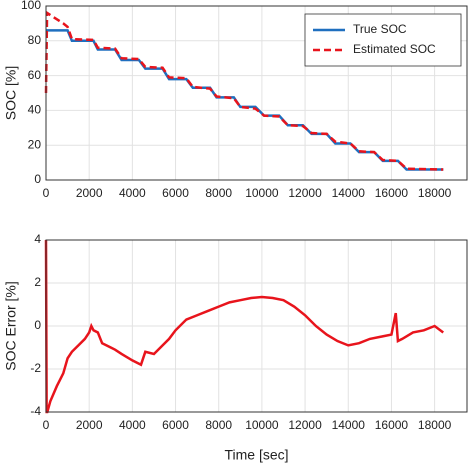 This screenshot has width=474, height=472. I want to click on x-axis-label: Time [sec], so click(256, 455).